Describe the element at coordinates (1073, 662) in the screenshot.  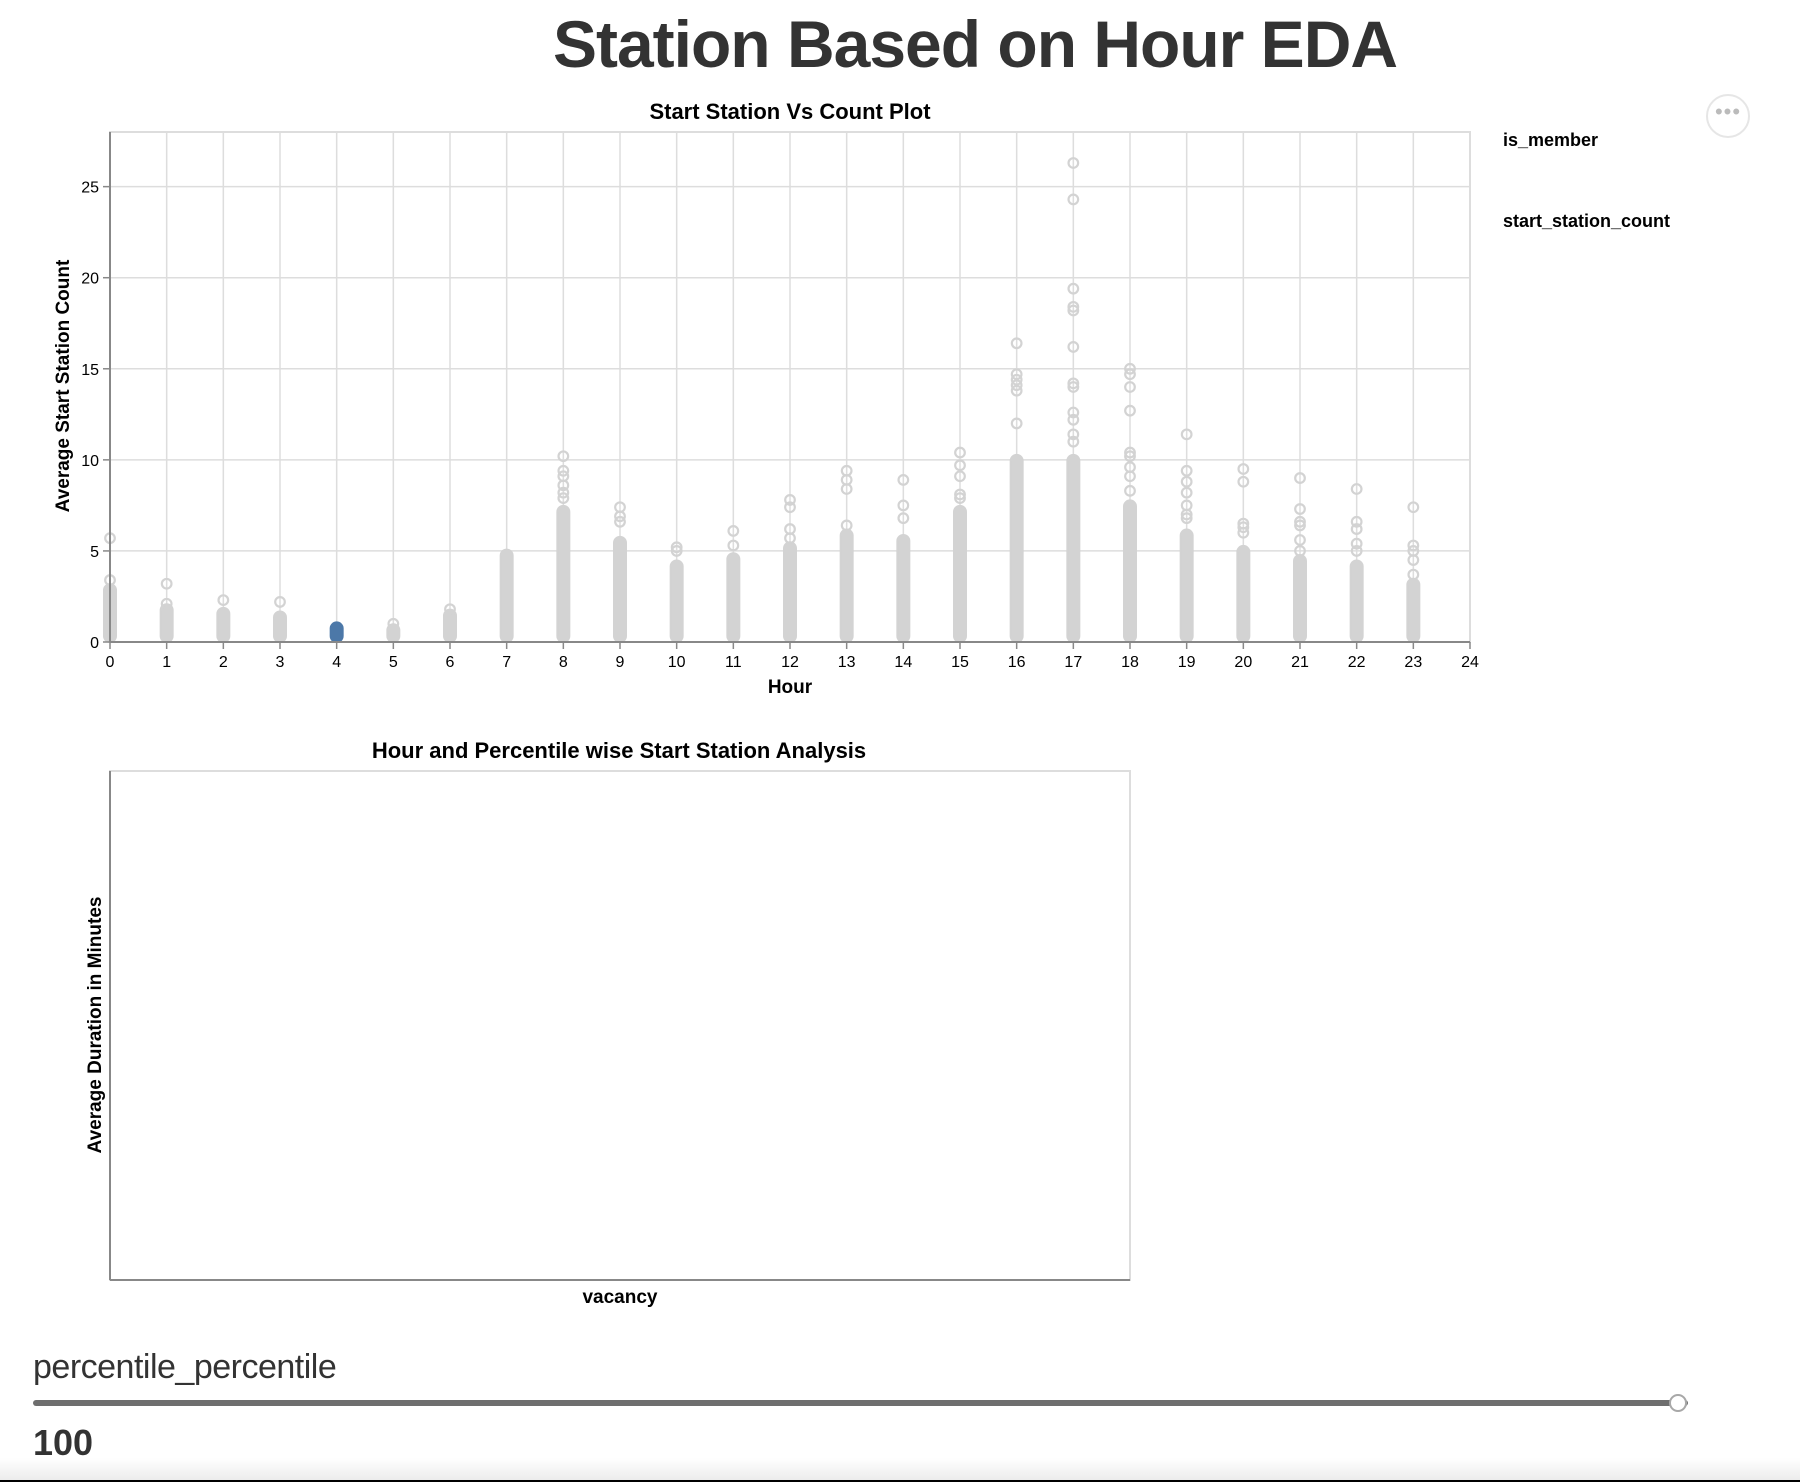
I see `chart1-x-tick-label: 17` at that location.